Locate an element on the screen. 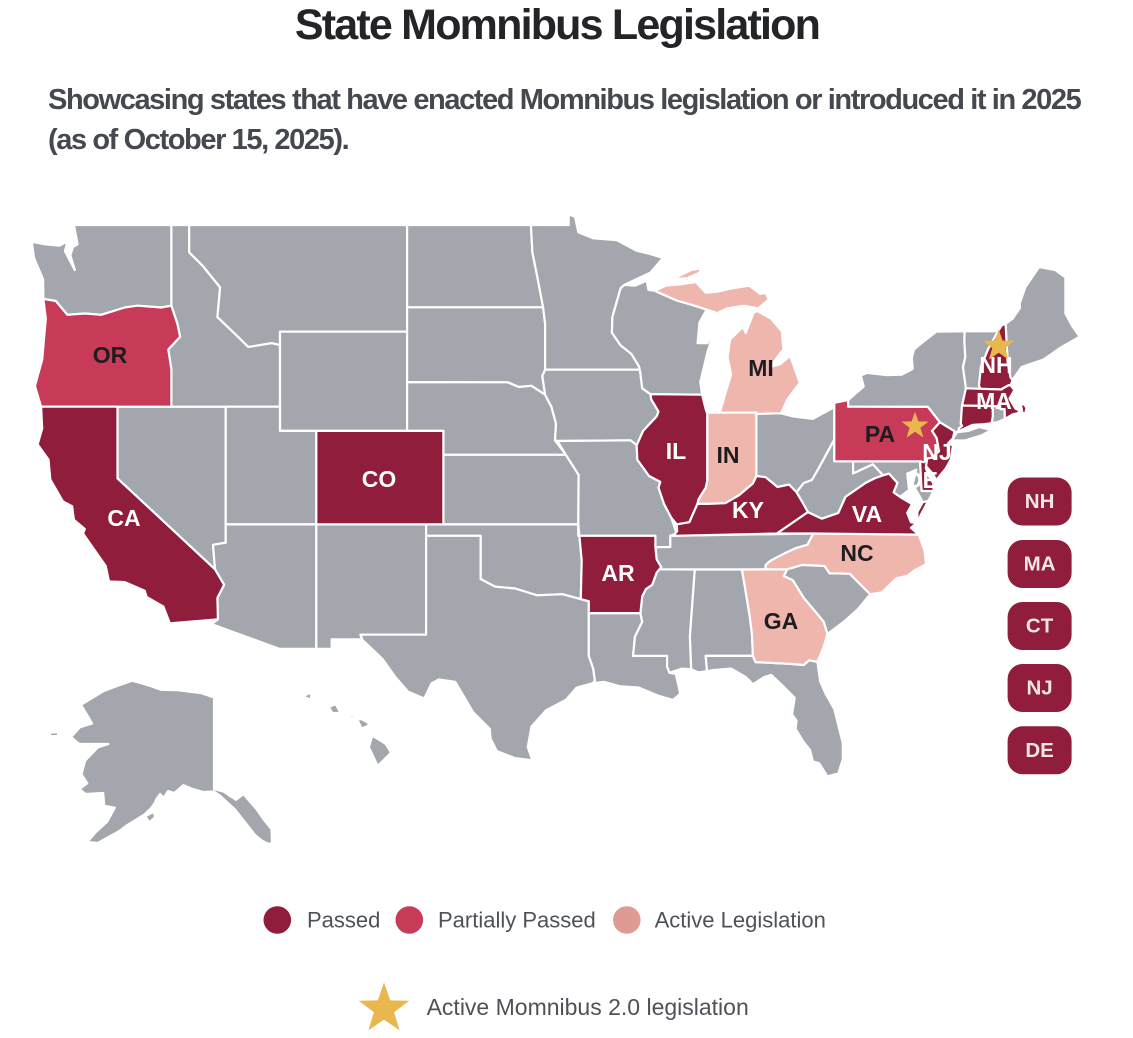  svg-text: AR is located at coordinates (618, 573).